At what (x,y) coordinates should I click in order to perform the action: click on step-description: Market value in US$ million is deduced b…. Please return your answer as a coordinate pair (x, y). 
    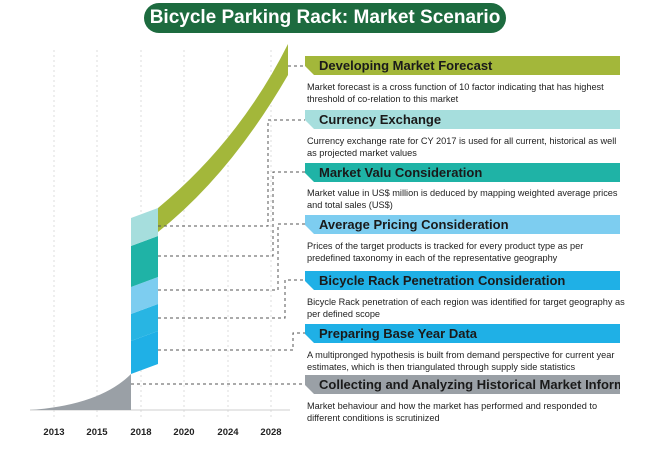
    Looking at the image, I should click on (462, 199).